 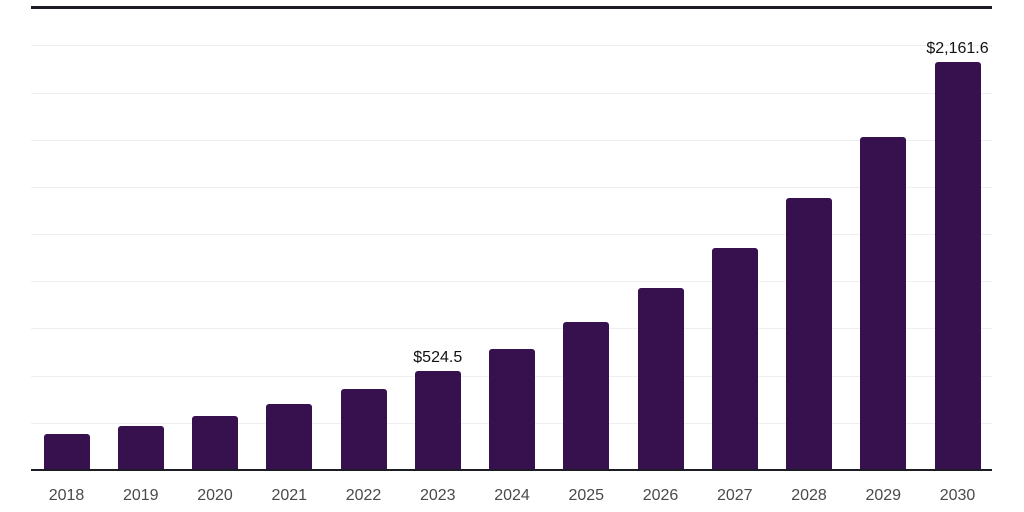 I want to click on value-label-2030: $2,161.6, so click(x=957, y=49).